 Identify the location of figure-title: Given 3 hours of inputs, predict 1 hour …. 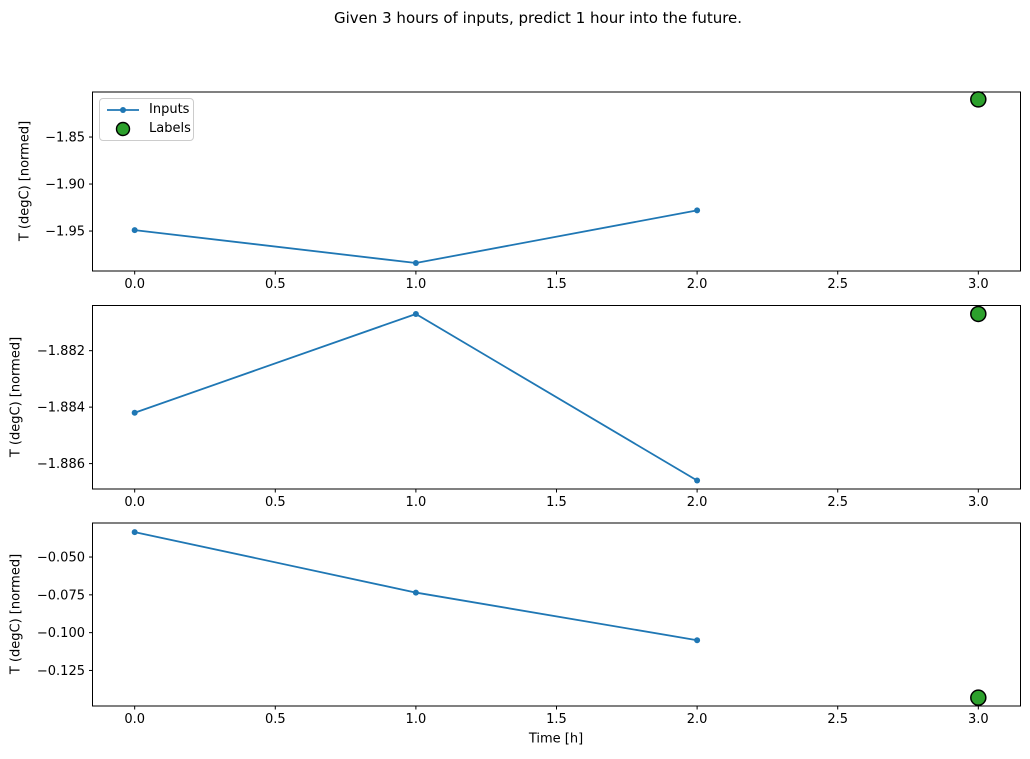
(538, 18).